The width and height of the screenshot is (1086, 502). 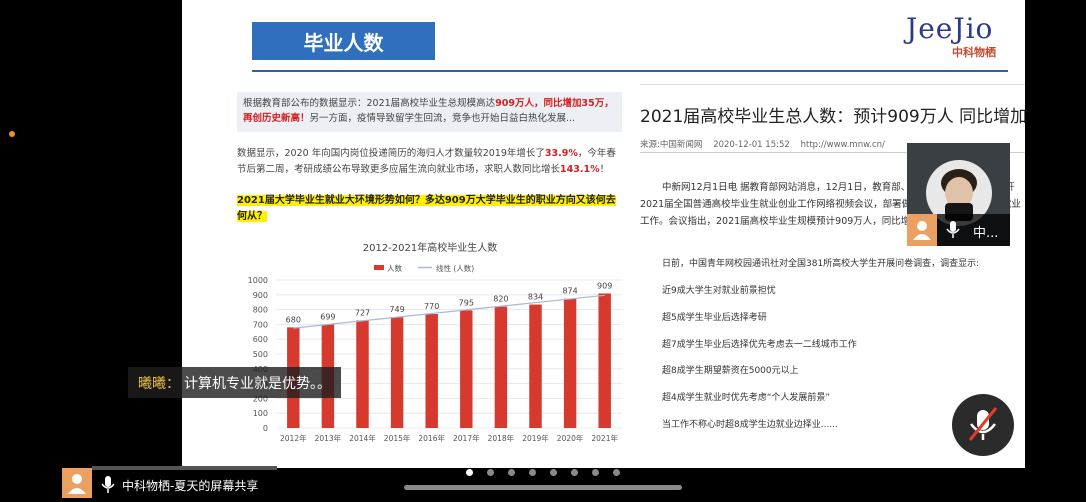 What do you see at coordinates (455, 268) in the screenshot?
I see `legend-label-trend: 线性 (人数)` at bounding box center [455, 268].